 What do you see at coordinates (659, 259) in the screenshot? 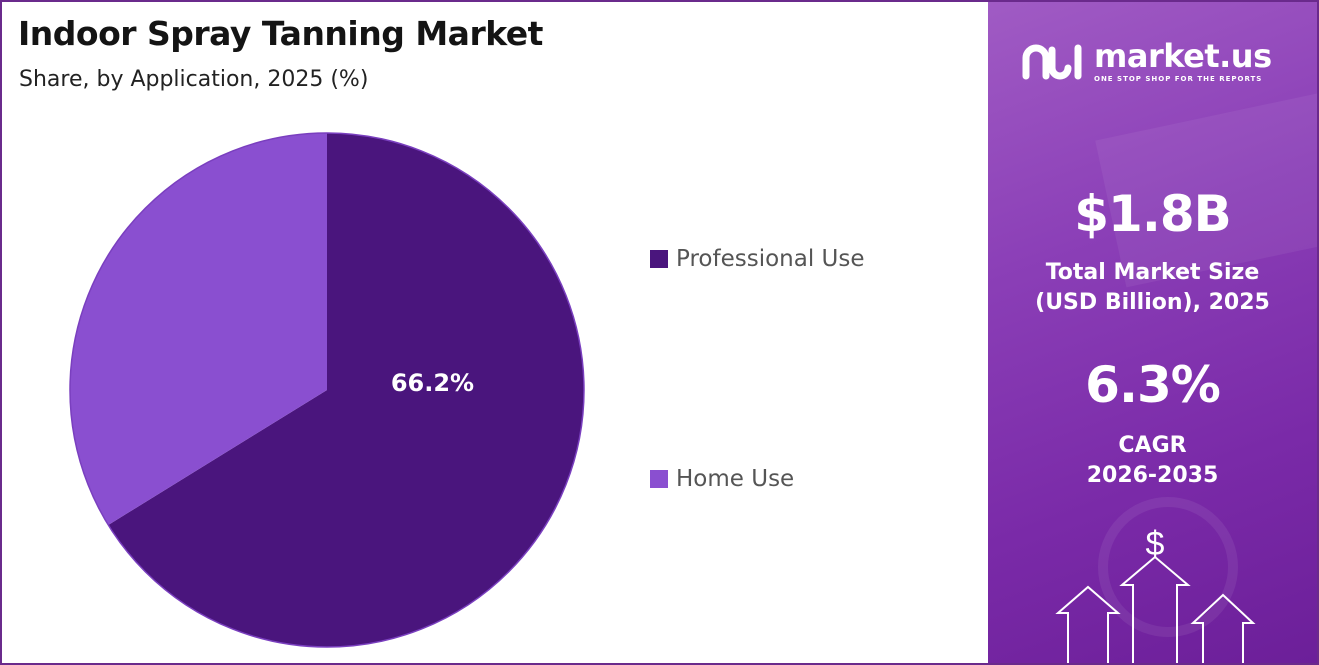
I see `legend-swatch-professional-use` at bounding box center [659, 259].